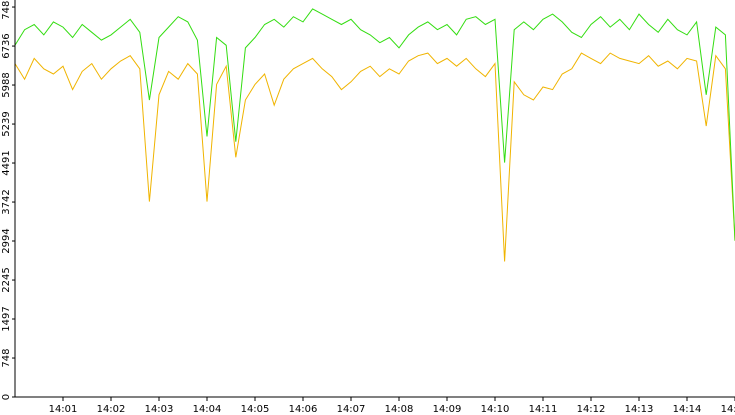 This screenshot has height=415, width=735. Describe the element at coordinates (6, 84) in the screenshot. I see `y-tick-label: 5988` at that location.